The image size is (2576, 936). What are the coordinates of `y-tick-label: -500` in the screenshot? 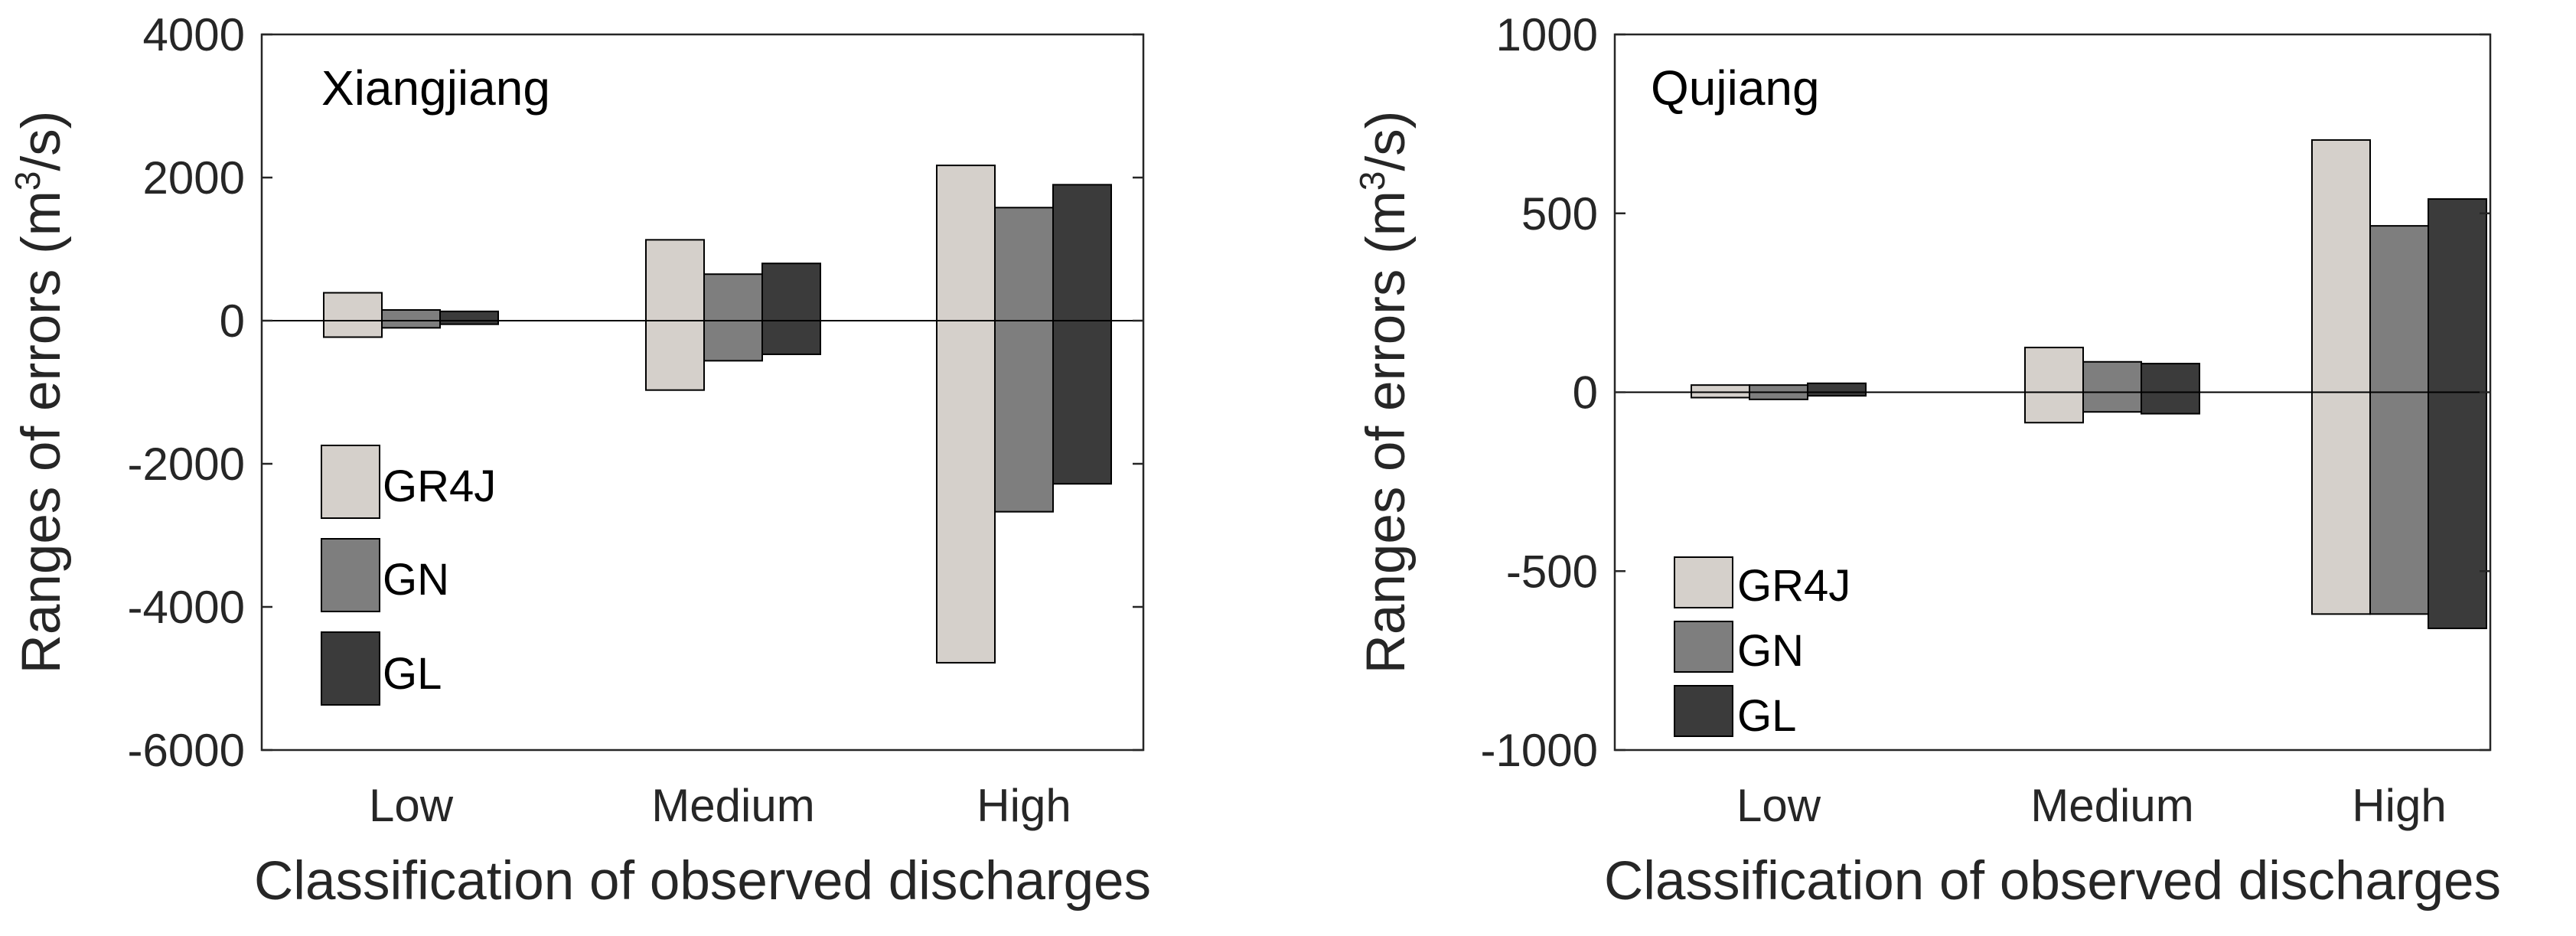 It's located at (1552, 571).